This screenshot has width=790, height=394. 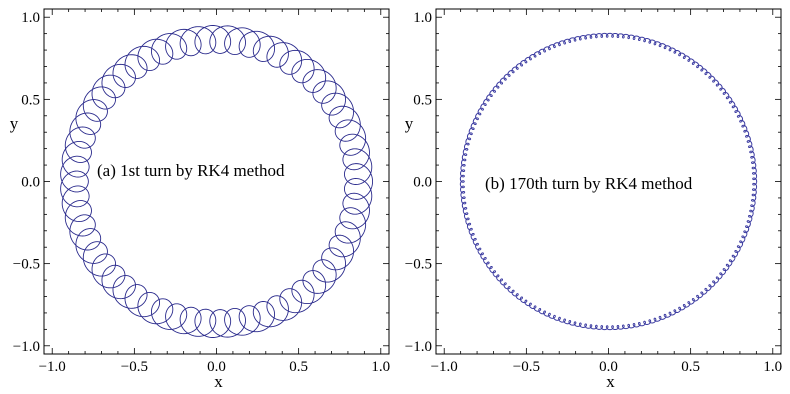 What do you see at coordinates (191, 170) in the screenshot?
I see `panel-annotation: (a) 1st turn by RK4 method` at bounding box center [191, 170].